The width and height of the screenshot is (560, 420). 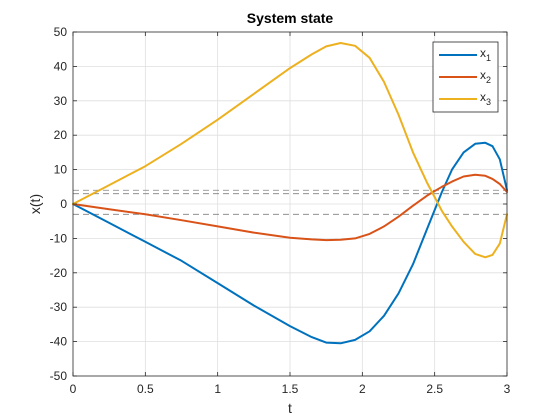 What do you see at coordinates (485, 98) in the screenshot?
I see `legend-label-x3: x3` at bounding box center [485, 98].